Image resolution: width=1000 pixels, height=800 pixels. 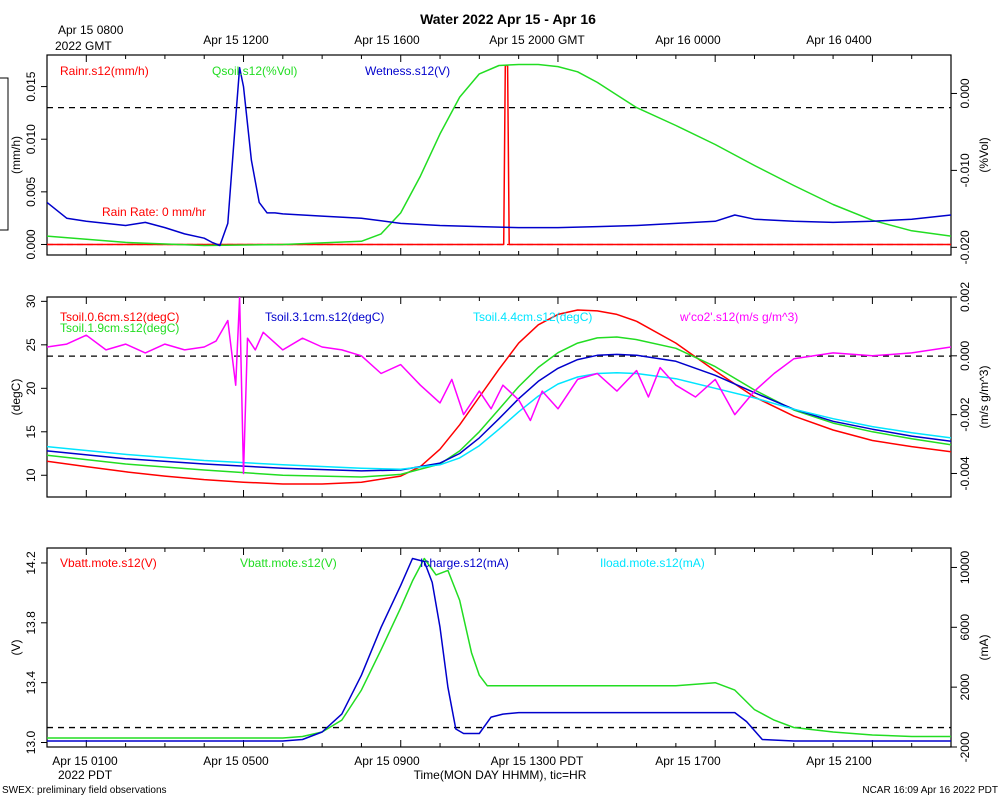 I want to click on legend-vbatt-mote-s12-v-red: Vbatt.mote.s12(V), so click(x=108, y=563).